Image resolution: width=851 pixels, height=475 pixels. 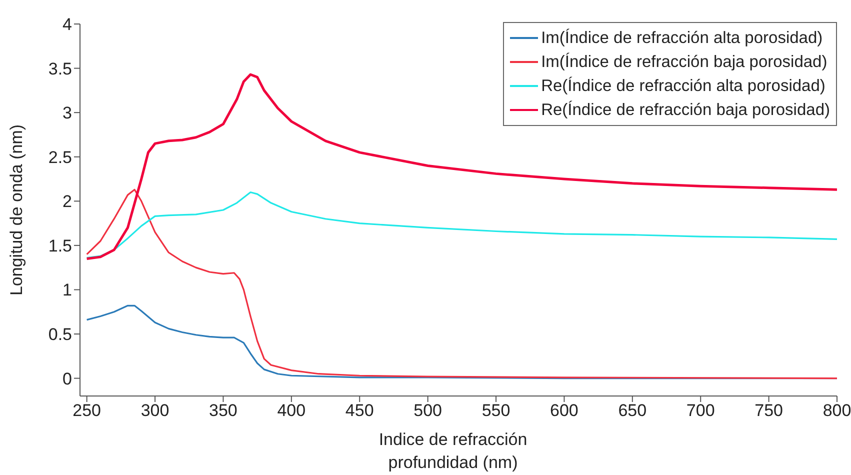 I want to click on x-tick-label: 750, so click(x=768, y=410).